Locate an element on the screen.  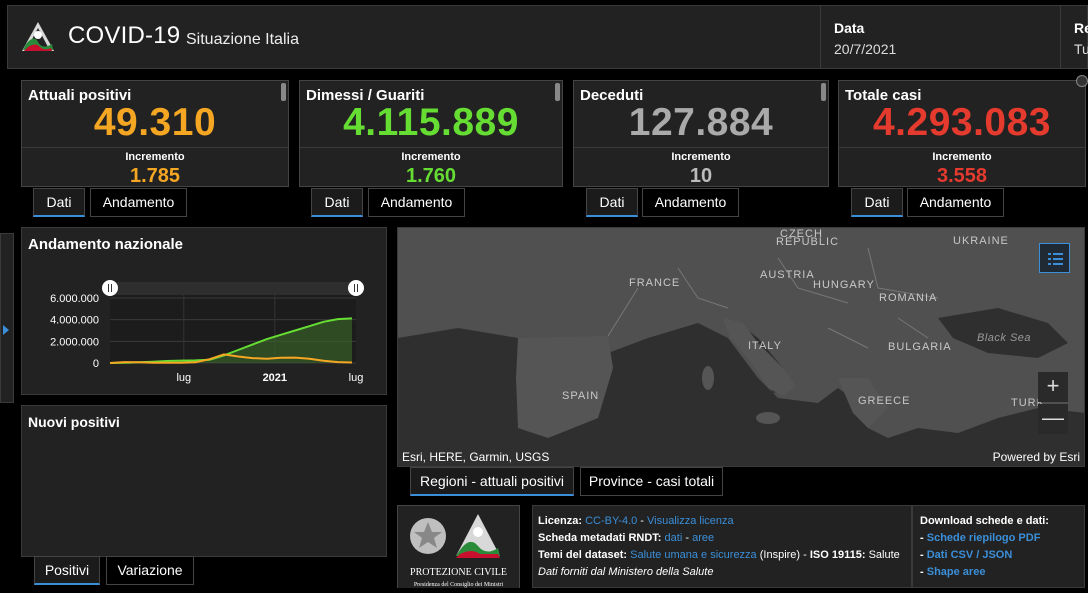
tab-variazione: Variazione is located at coordinates (150, 570).